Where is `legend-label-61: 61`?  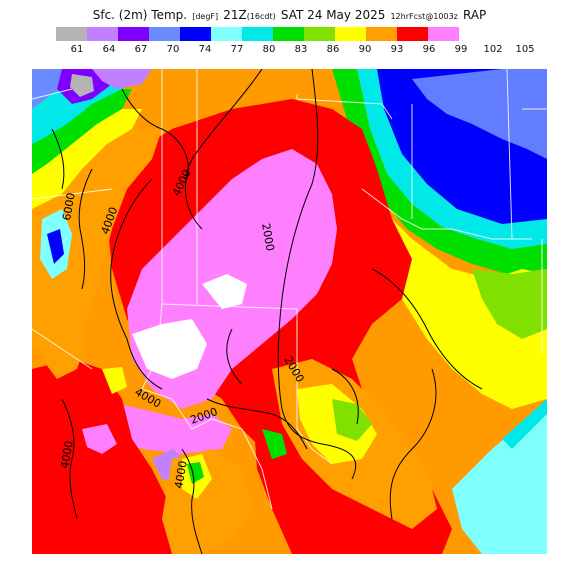
legend-label-61: 61 is located at coordinates (77, 49).